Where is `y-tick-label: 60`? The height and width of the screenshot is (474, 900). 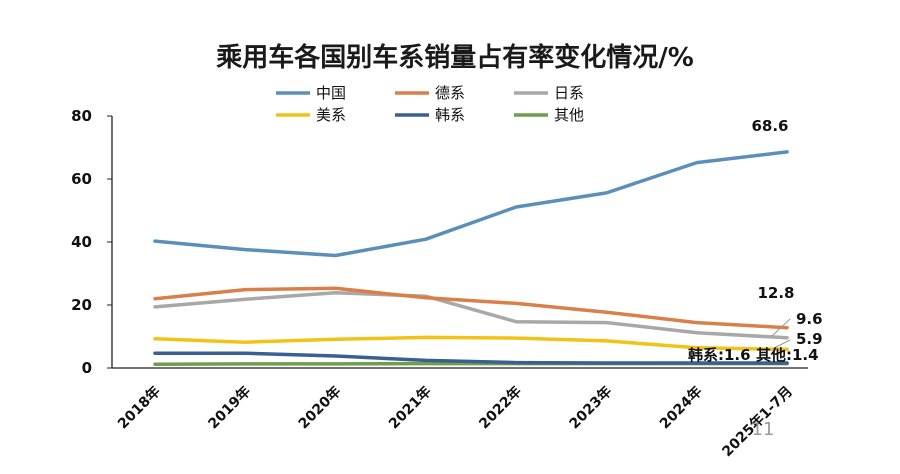 y-tick-label: 60 is located at coordinates (81, 179).